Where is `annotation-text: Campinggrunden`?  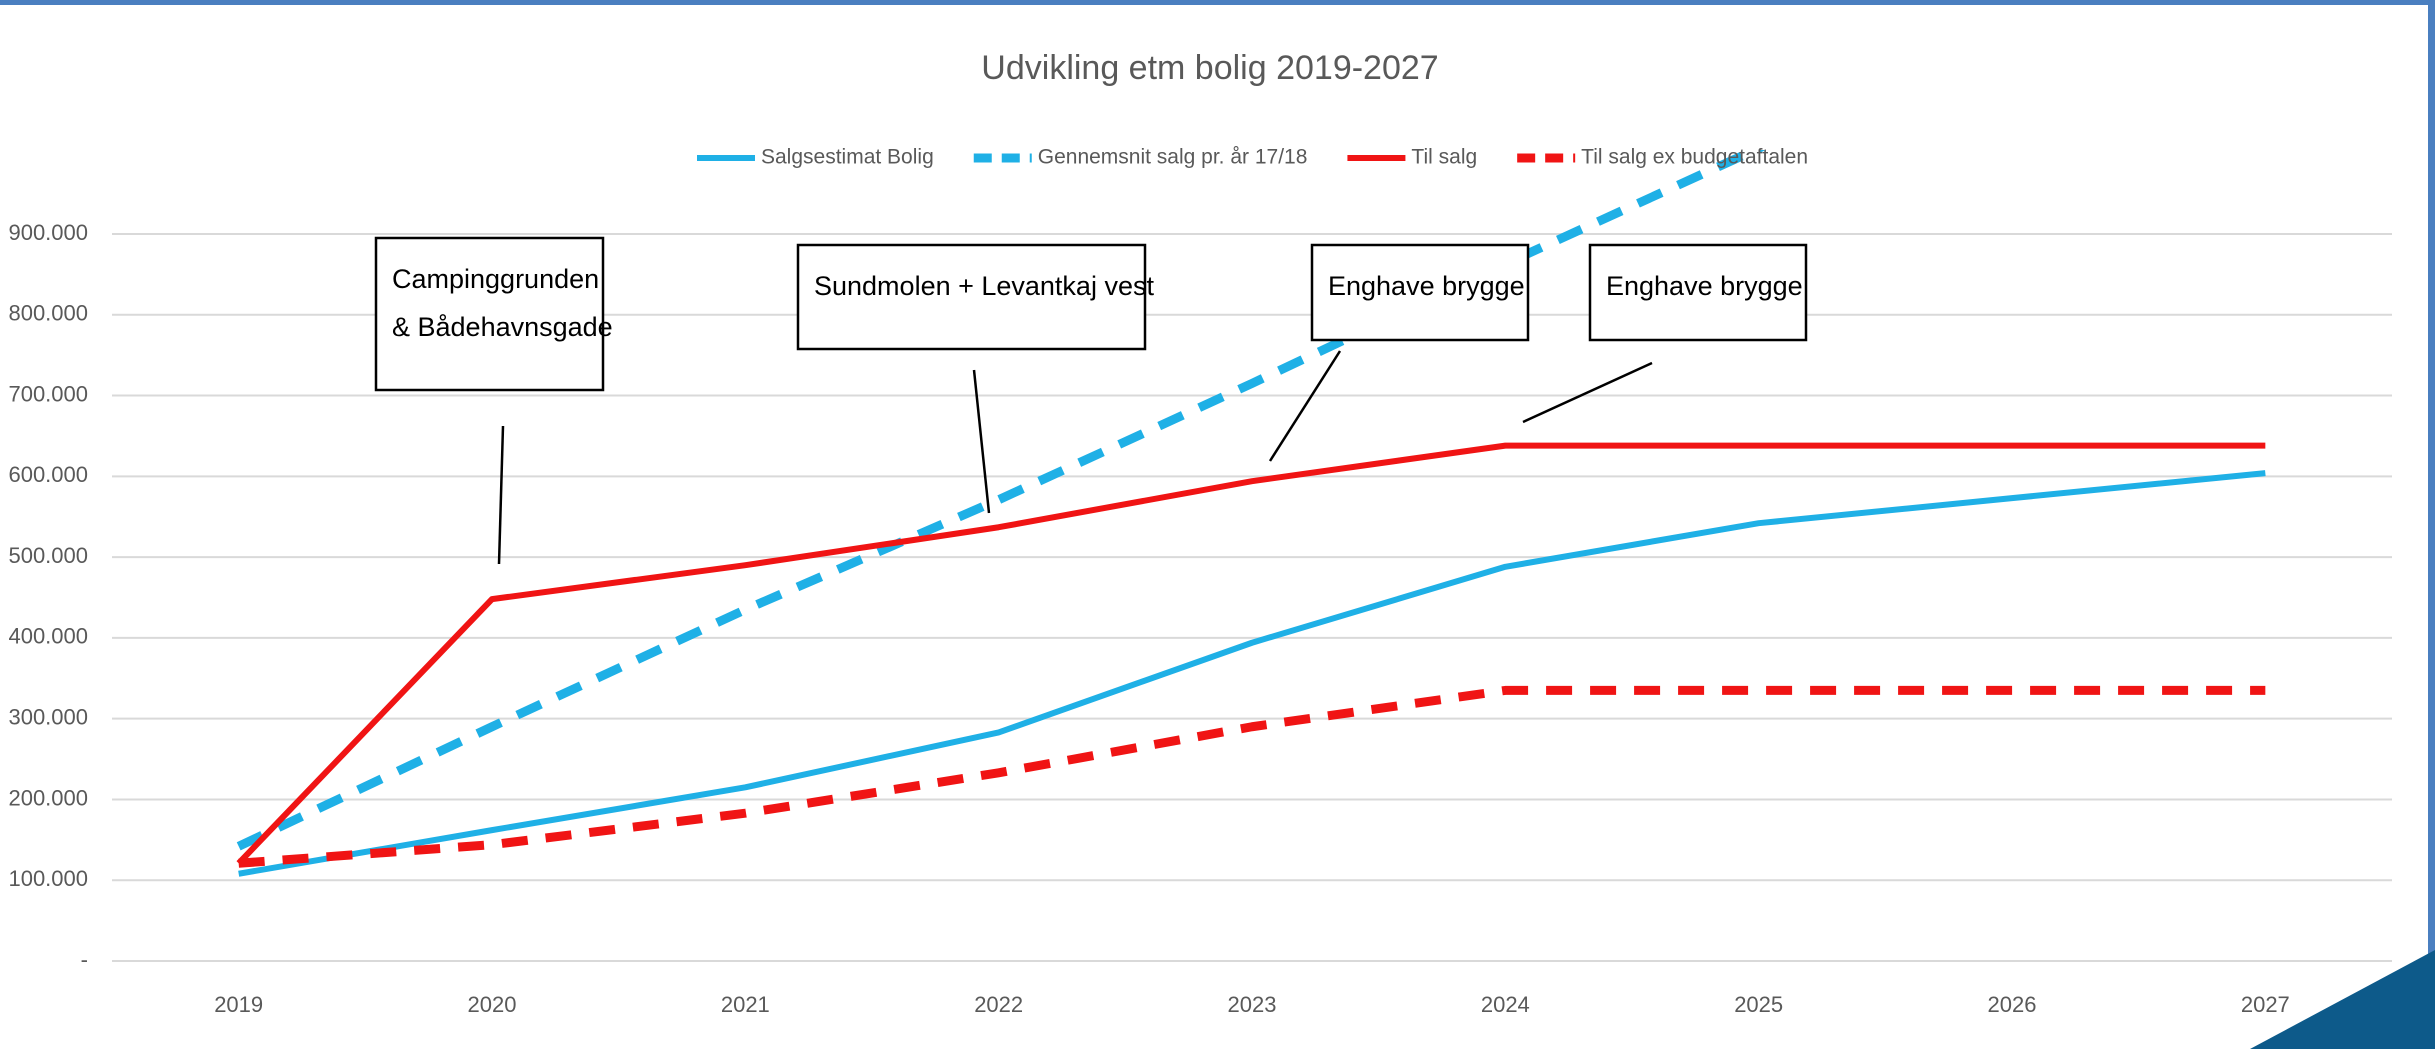 annotation-text: Campinggrunden is located at coordinates (495, 279).